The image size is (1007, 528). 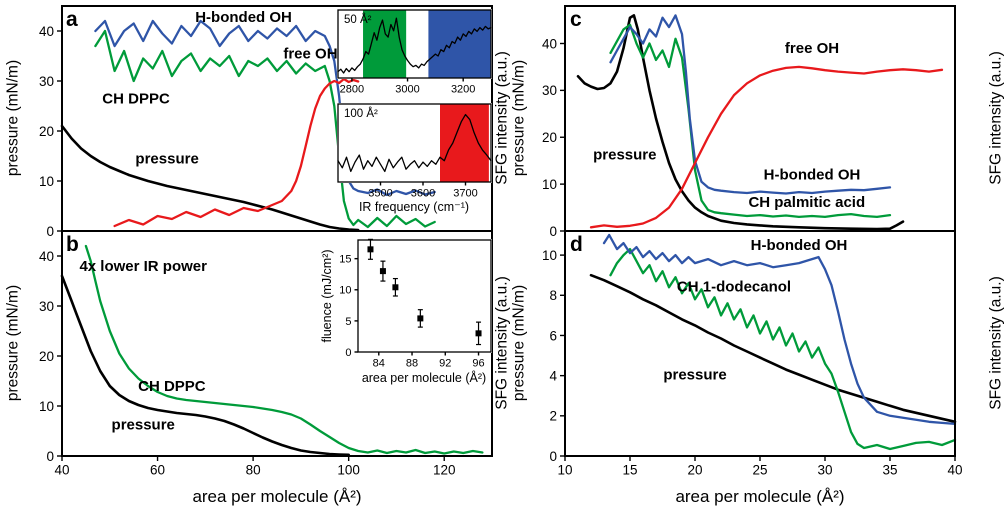 What do you see at coordinates (519, 343) in the screenshot?
I see `pressure-axis-label-d: pressure (mN/m)` at bounding box center [519, 343].